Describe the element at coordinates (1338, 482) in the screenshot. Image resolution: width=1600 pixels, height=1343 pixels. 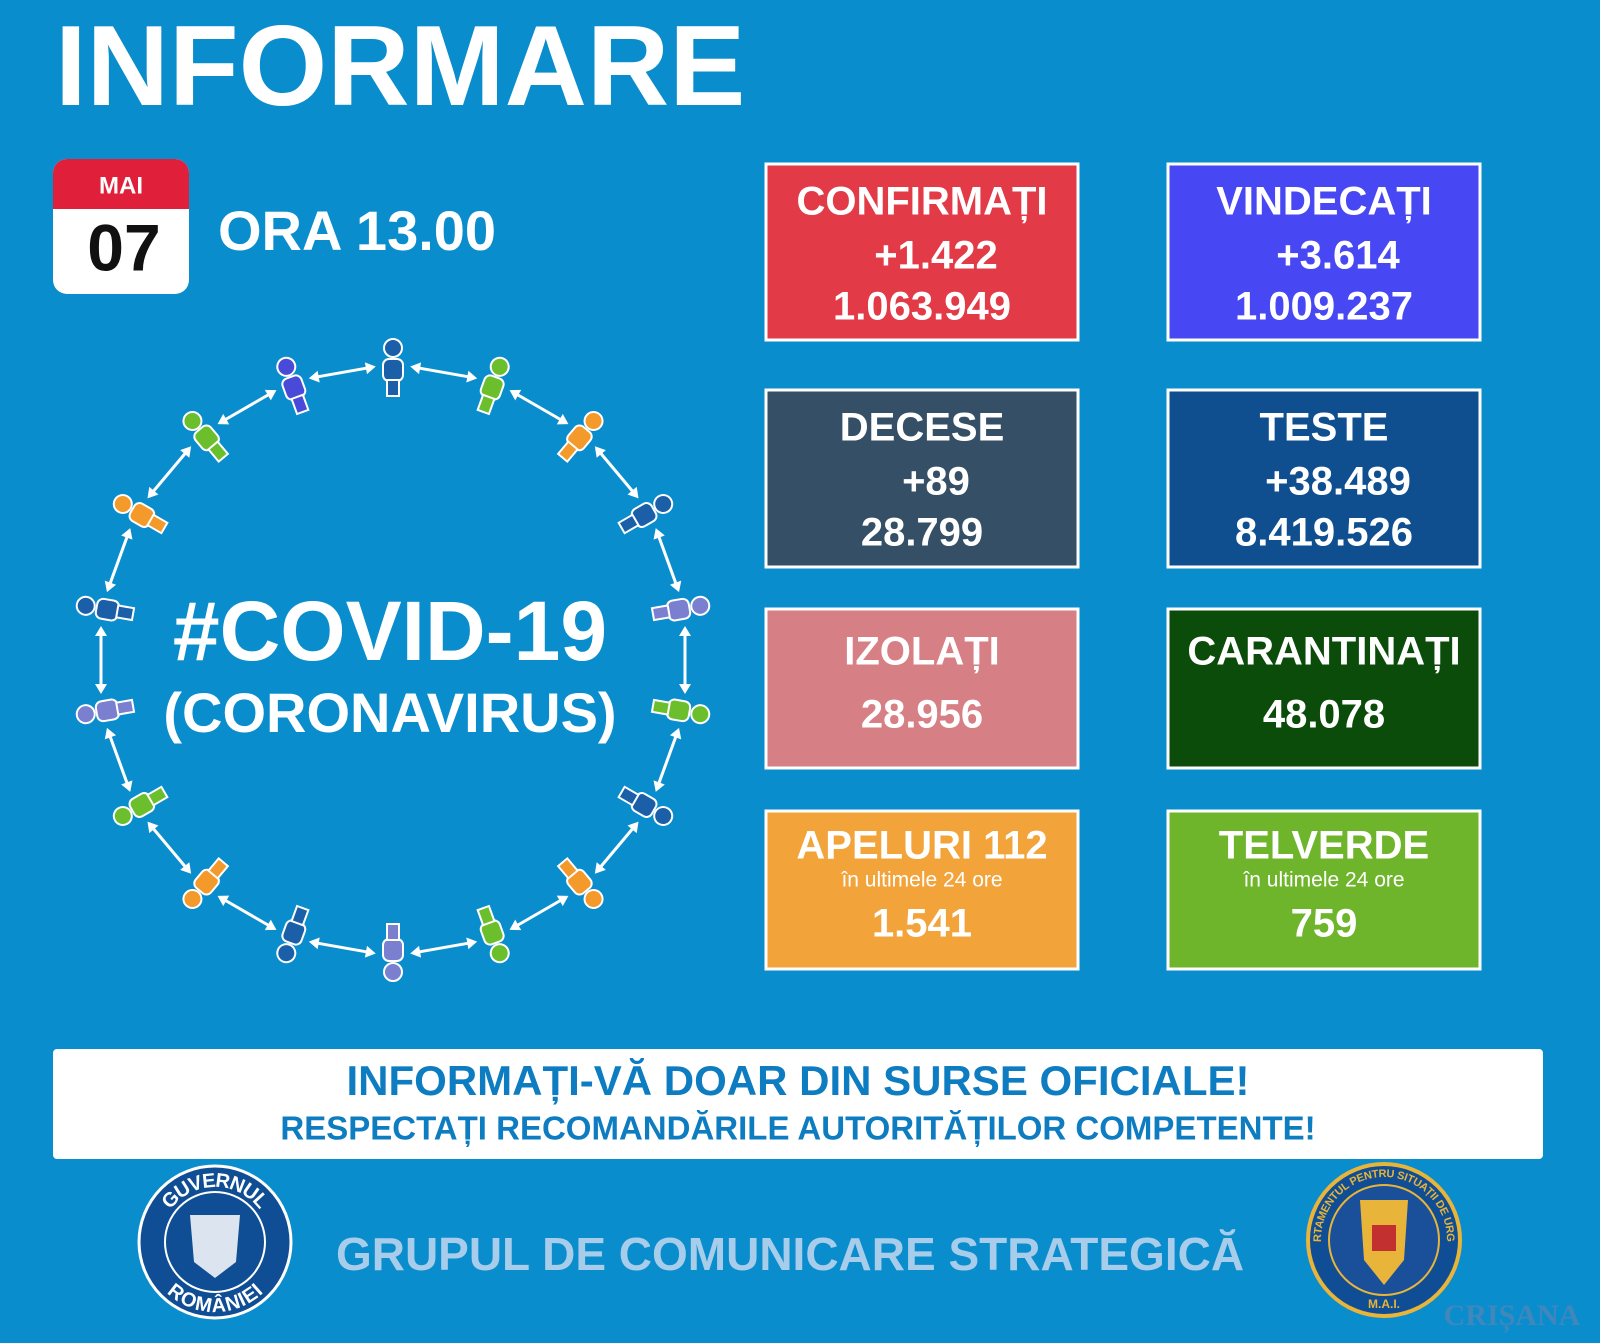
I see `card-delta: +38.489` at that location.